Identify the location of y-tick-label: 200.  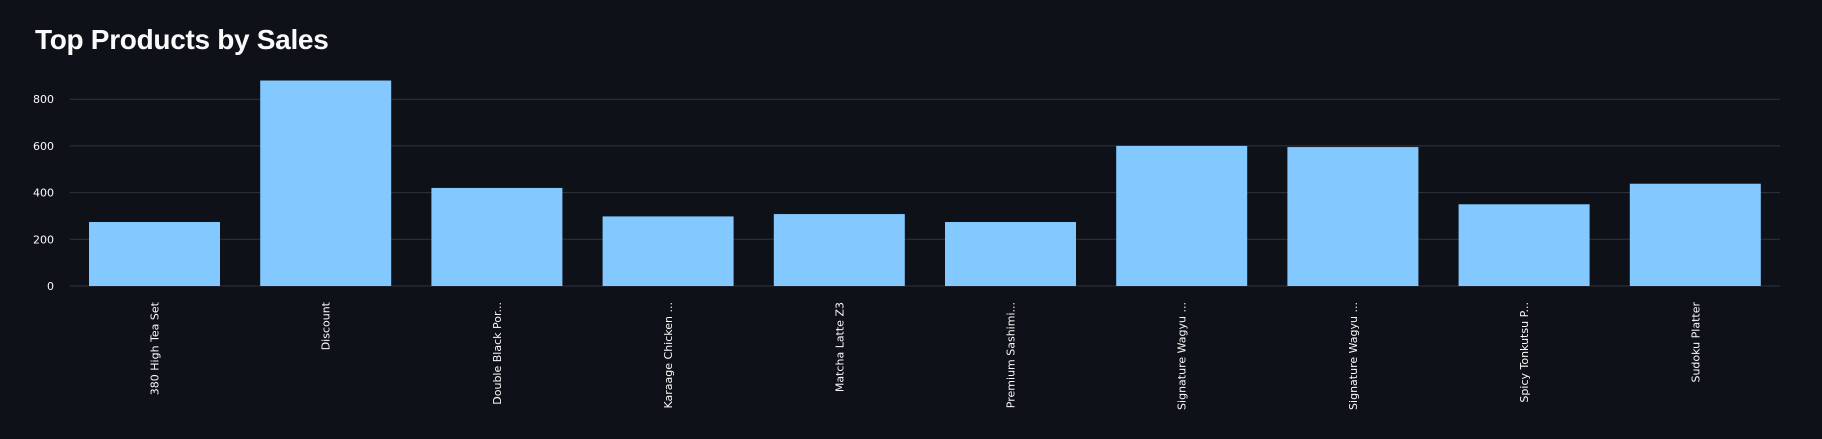
(43, 239).